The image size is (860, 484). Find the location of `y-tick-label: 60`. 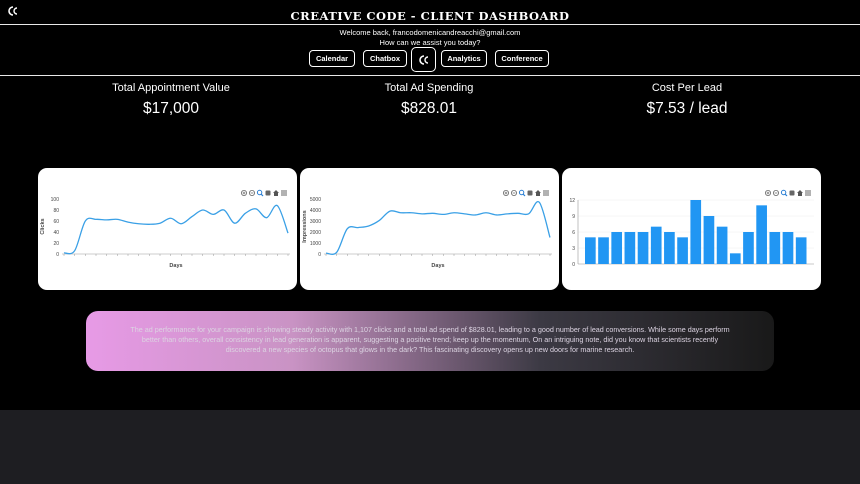

y-tick-label: 60 is located at coordinates (56, 222).